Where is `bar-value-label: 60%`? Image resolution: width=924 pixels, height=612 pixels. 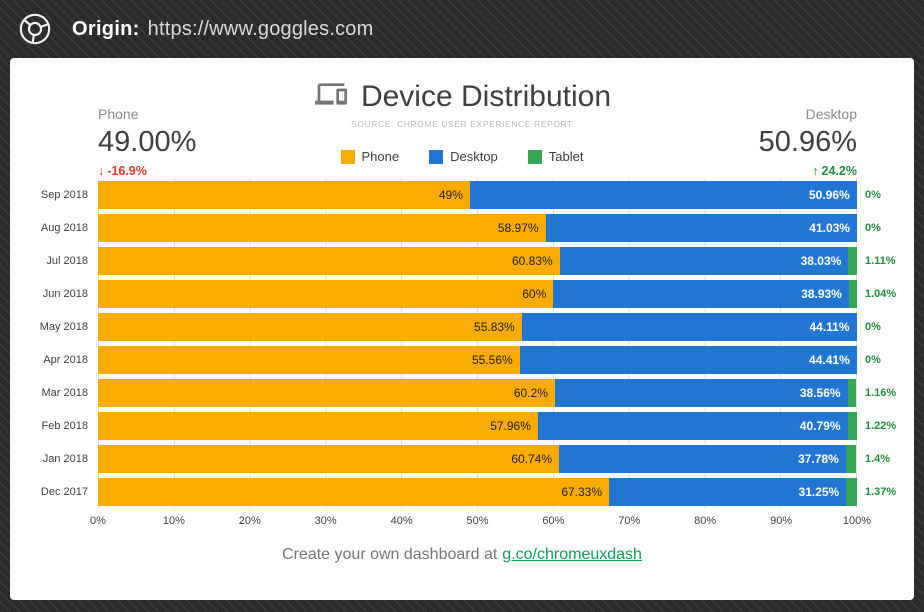 bar-value-label: 60% is located at coordinates (534, 293).